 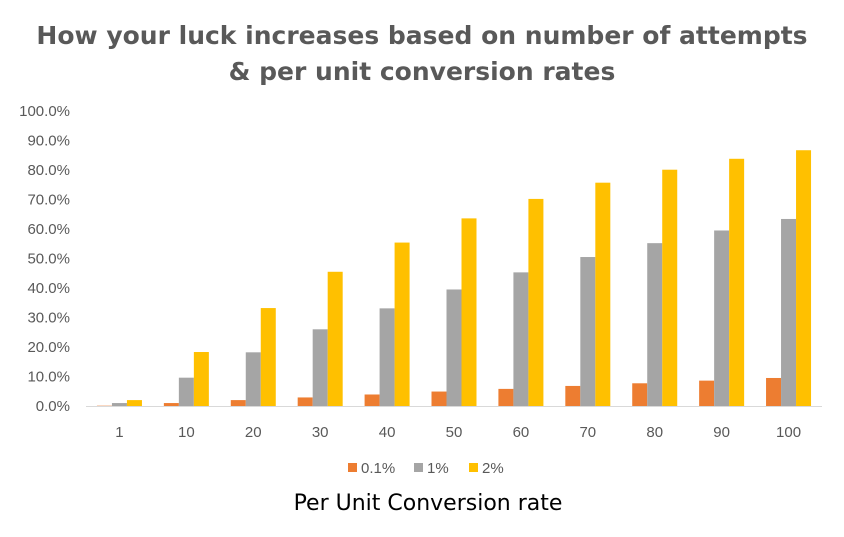 What do you see at coordinates (387, 432) in the screenshot?
I see `x-tick-label: 40` at bounding box center [387, 432].